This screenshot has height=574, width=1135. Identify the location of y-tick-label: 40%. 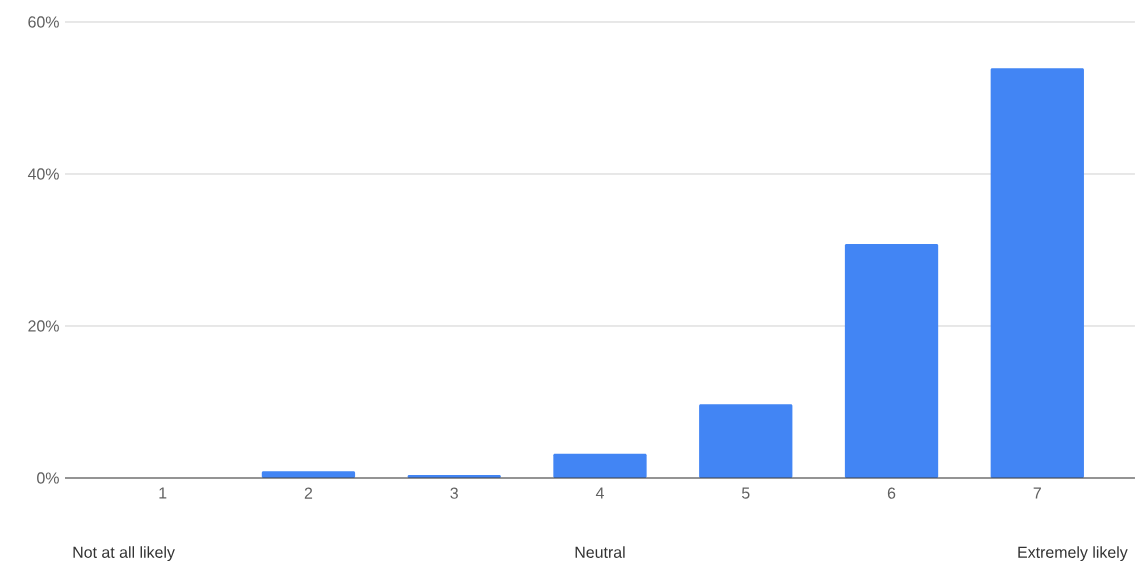
(43, 174).